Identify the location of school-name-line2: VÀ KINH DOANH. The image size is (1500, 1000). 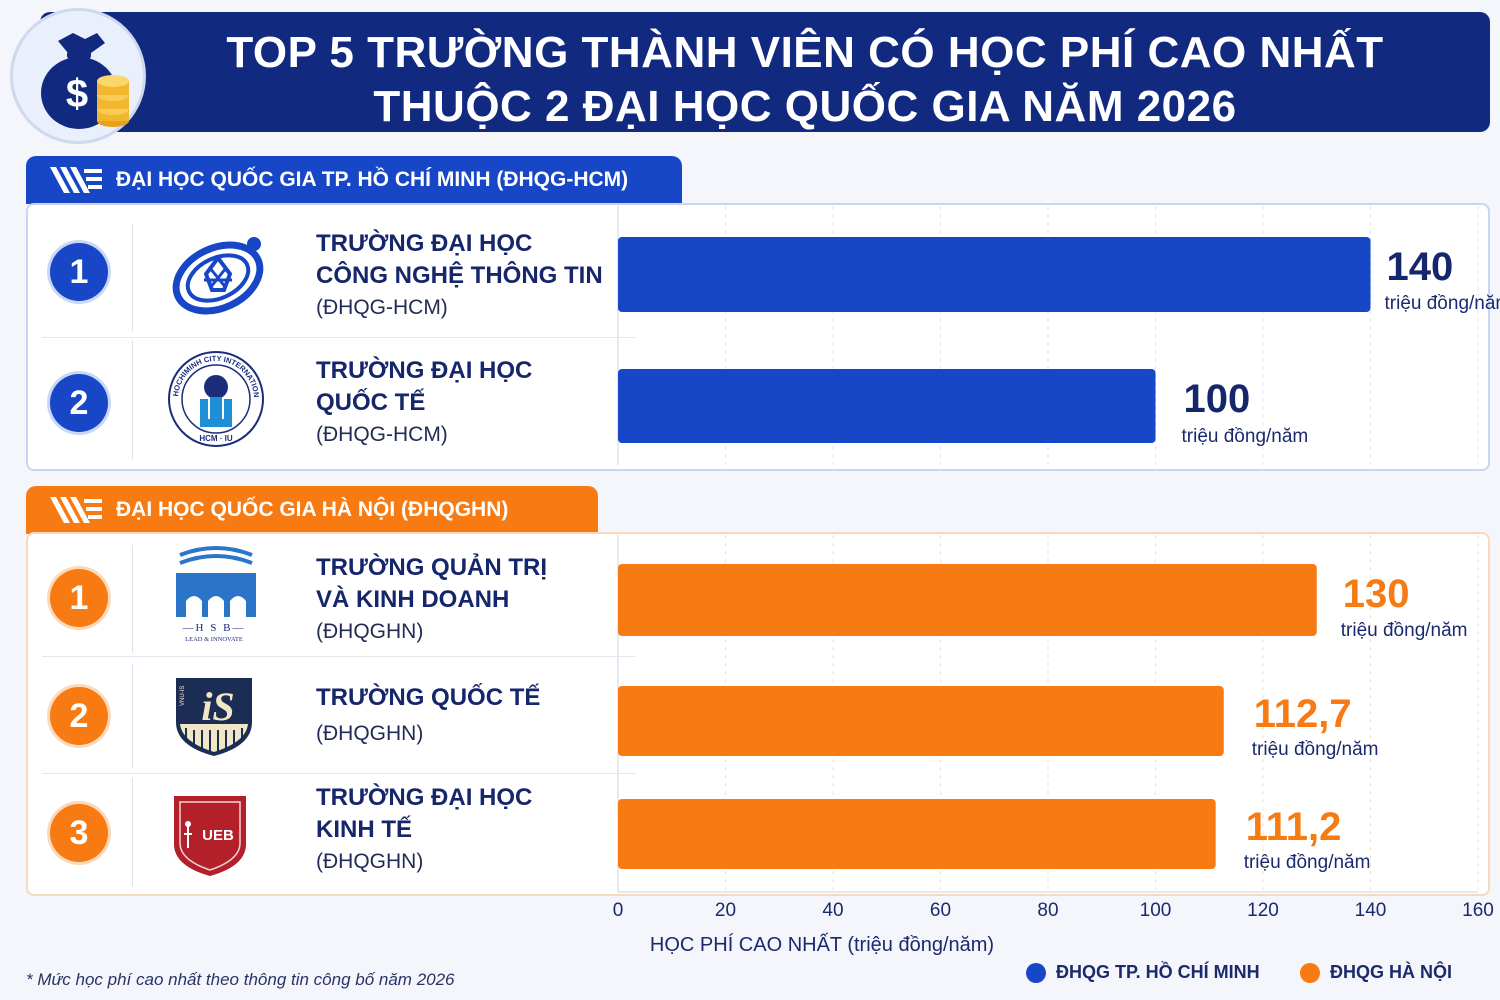
(413, 599).